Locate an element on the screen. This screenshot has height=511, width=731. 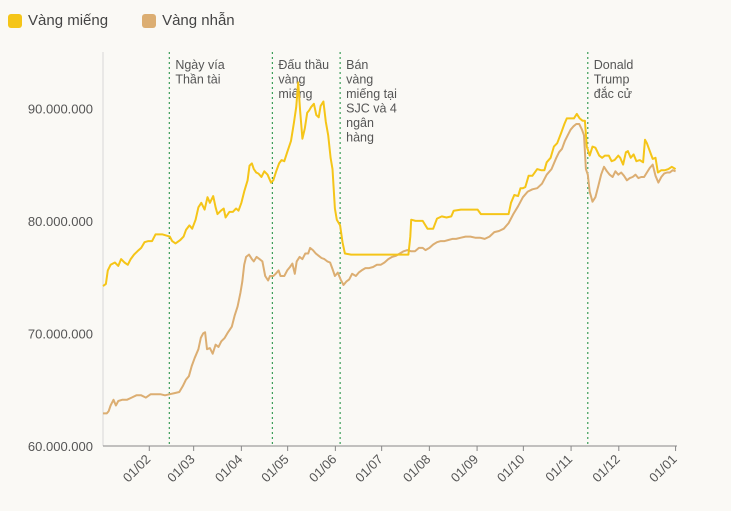
x-tick-label: 01/05 is located at coordinates (275, 469).